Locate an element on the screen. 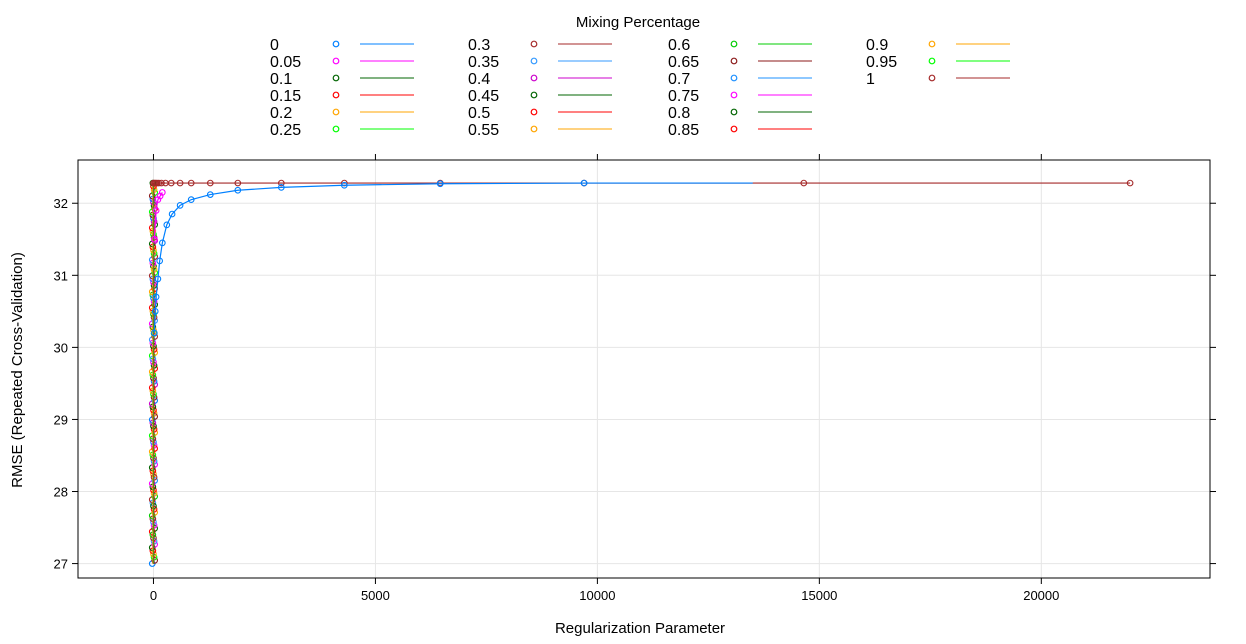 This screenshot has width=1246, height=644. legend-label: 0.9 is located at coordinates (877, 45).